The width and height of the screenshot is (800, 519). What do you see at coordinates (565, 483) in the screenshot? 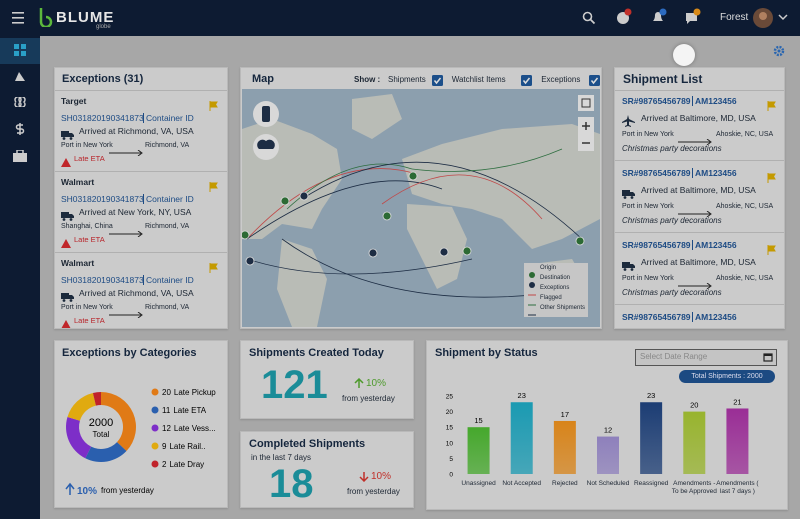
I see `x-tick-label: Rejected` at bounding box center [565, 483].